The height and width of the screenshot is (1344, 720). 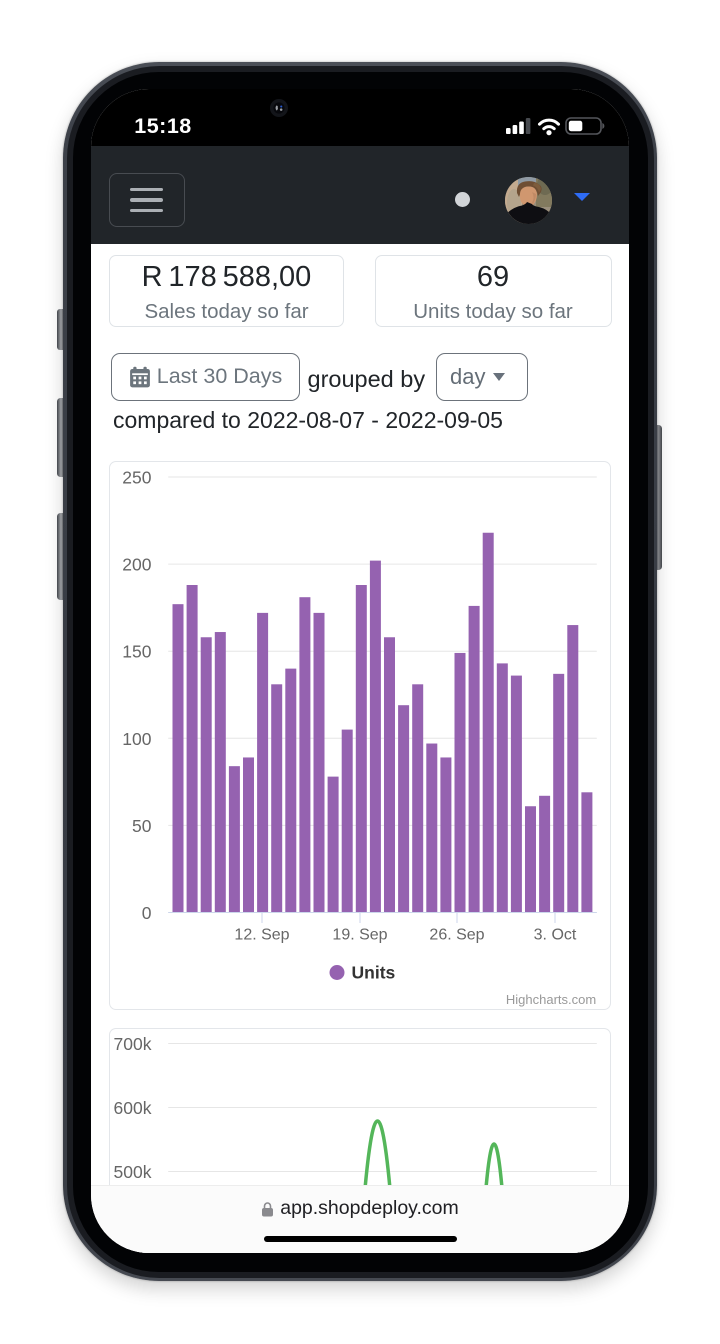 I want to click on svg-text: 26. Sep, so click(x=456, y=935).